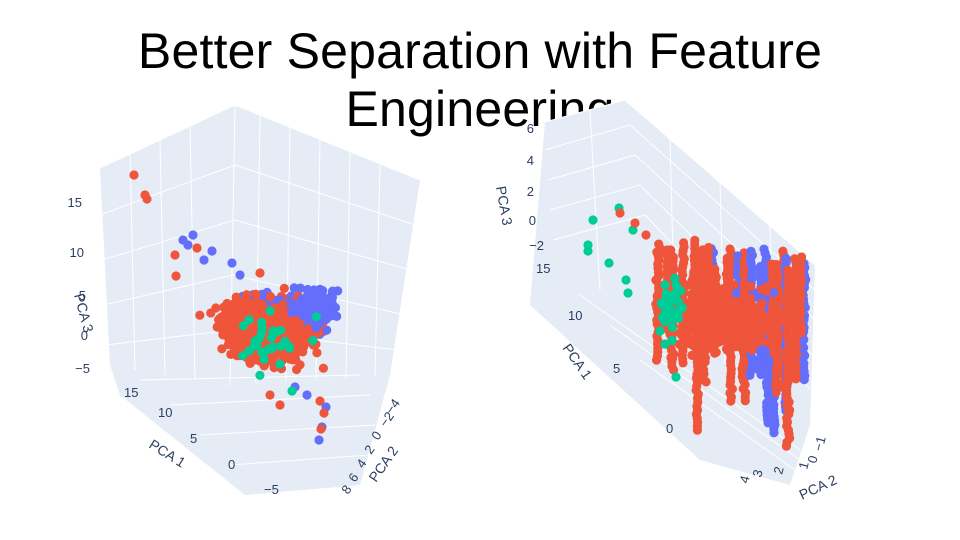 Image resolution: width=960 pixels, height=540 pixels. What do you see at coordinates (193, 438) in the screenshot?
I see `left-x-tick: 5` at bounding box center [193, 438].